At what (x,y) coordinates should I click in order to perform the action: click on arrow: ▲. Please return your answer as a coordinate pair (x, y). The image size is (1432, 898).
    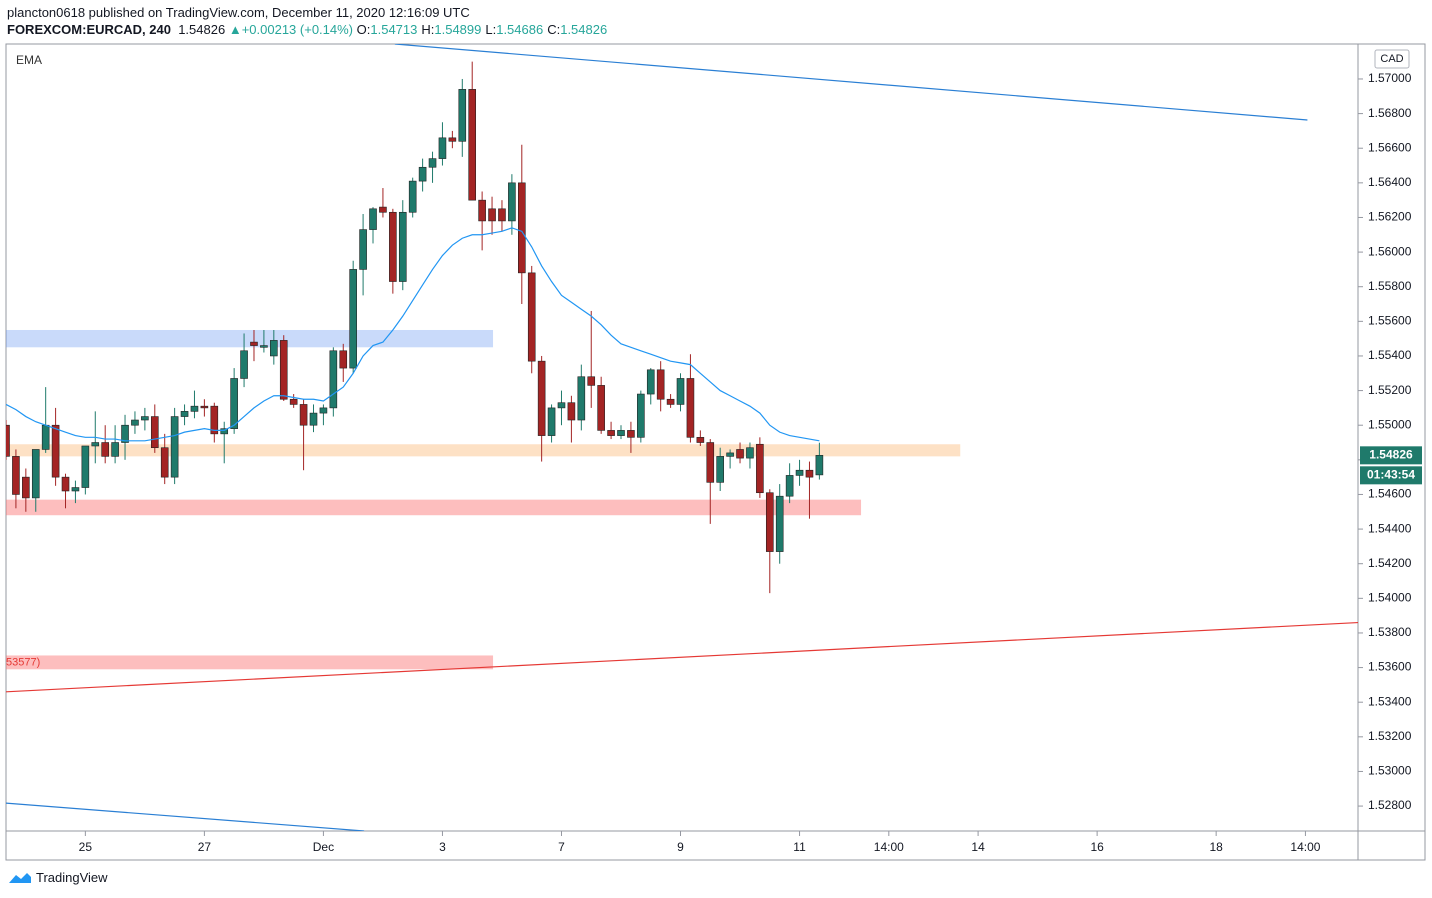
    Looking at the image, I should click on (235, 29).